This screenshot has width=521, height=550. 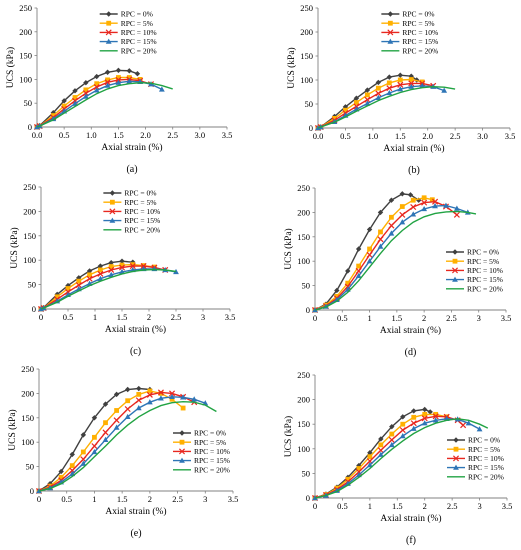 What do you see at coordinates (410, 518) in the screenshot?
I see `x-axis-title: Axial strain (%)` at bounding box center [410, 518].